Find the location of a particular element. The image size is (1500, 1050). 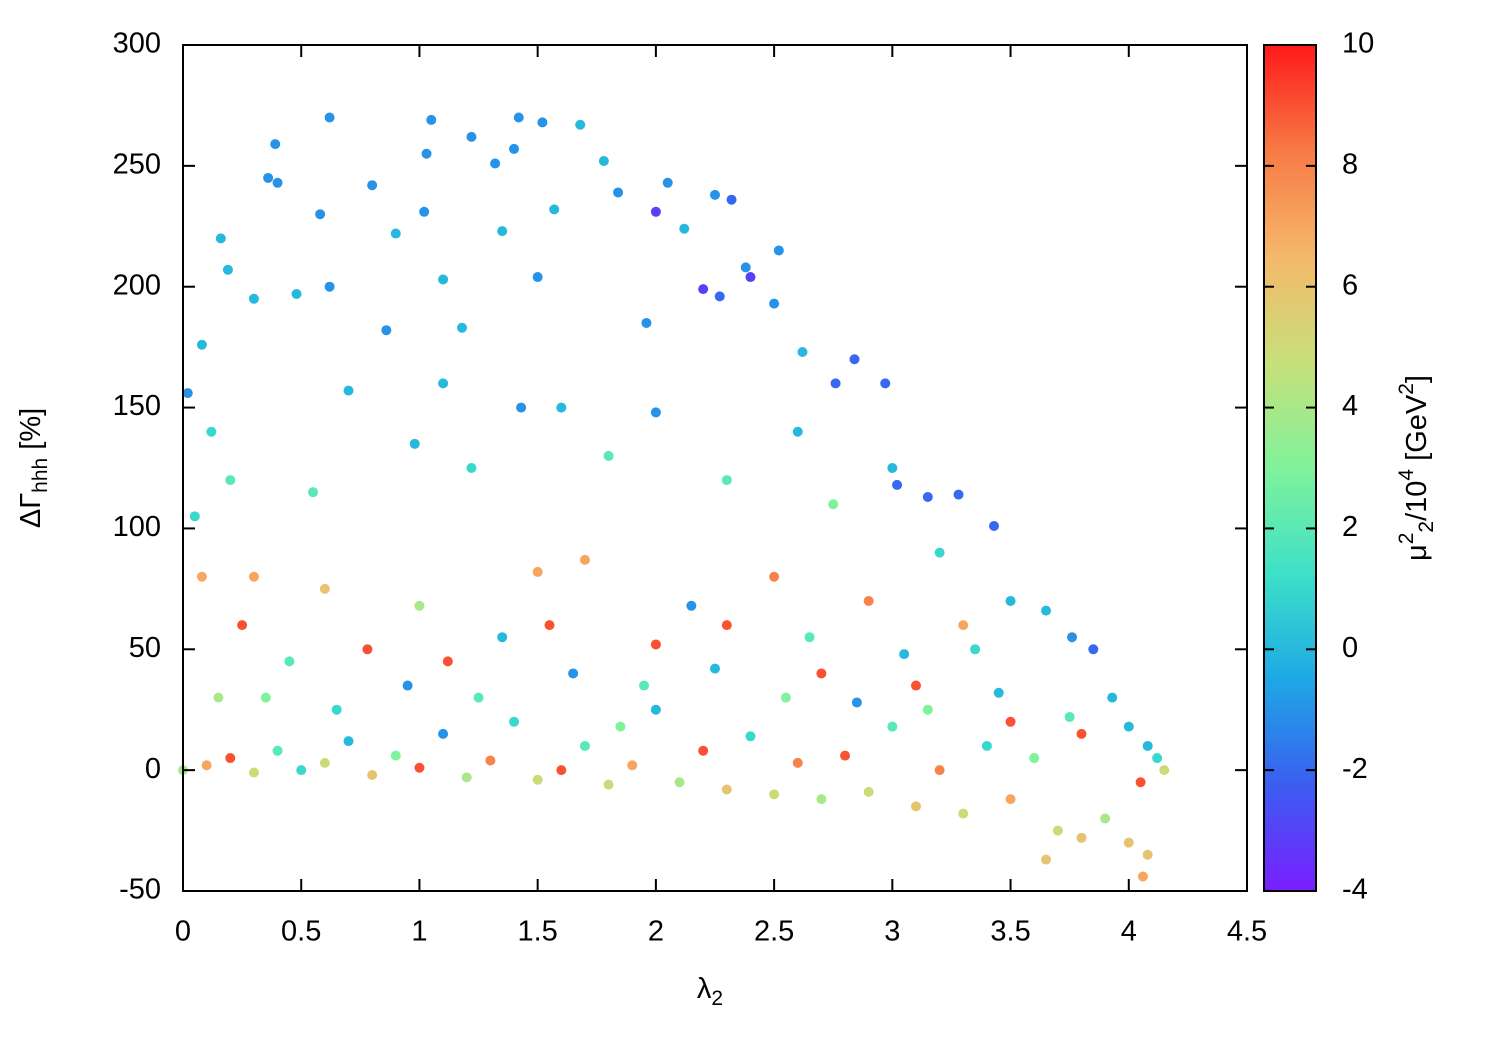

label-part: [%] is located at coordinates (31, 433).